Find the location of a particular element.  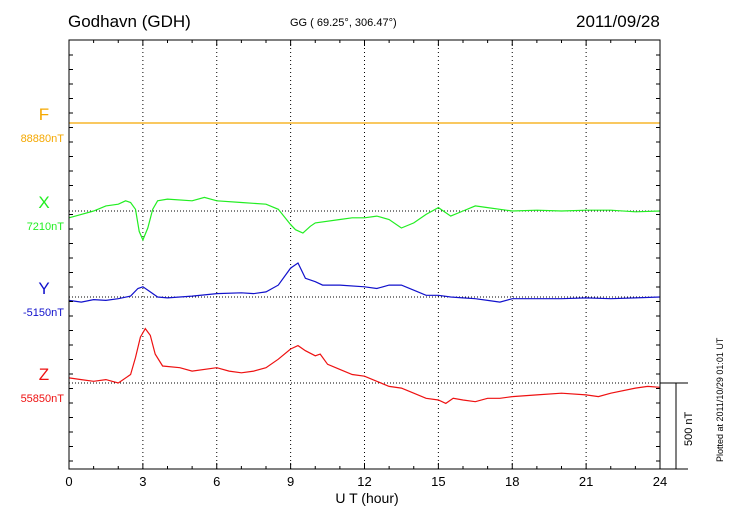

x-axis-title: U T (hour) is located at coordinates (366, 498).